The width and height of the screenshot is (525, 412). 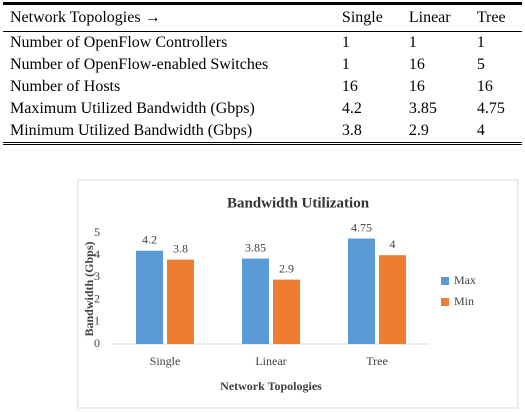 I want to click on value-label: 3.85, so click(x=255, y=247).